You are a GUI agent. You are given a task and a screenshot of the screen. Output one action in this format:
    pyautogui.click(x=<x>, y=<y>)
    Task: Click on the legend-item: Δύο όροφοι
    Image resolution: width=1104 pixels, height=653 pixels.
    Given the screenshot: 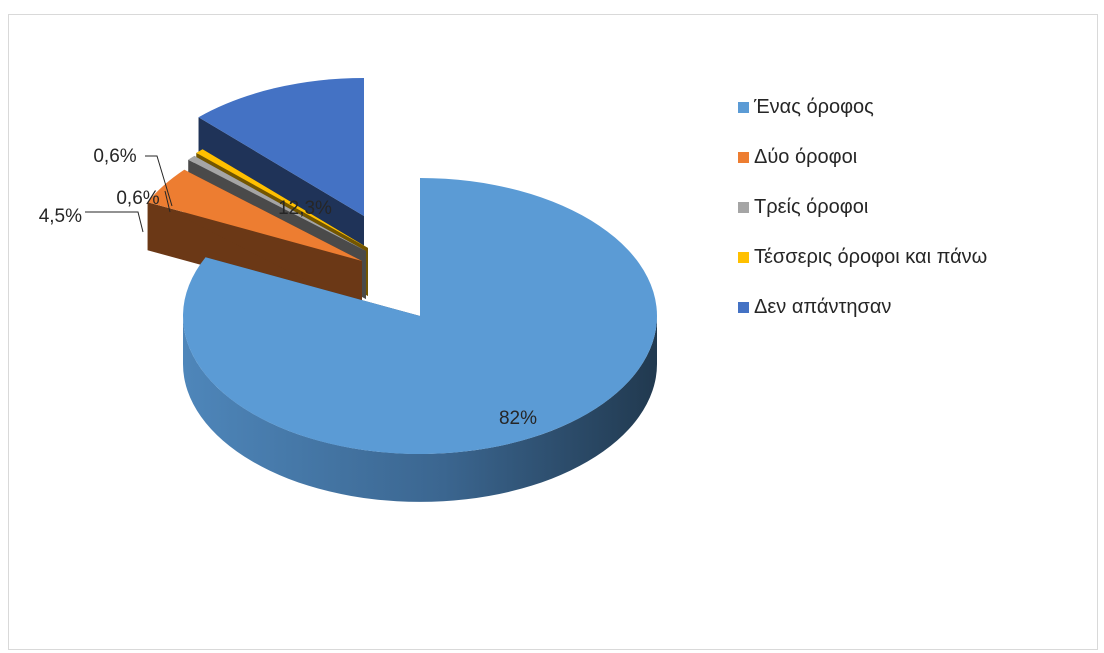 What is the action you would take?
    pyautogui.click(x=797, y=157)
    